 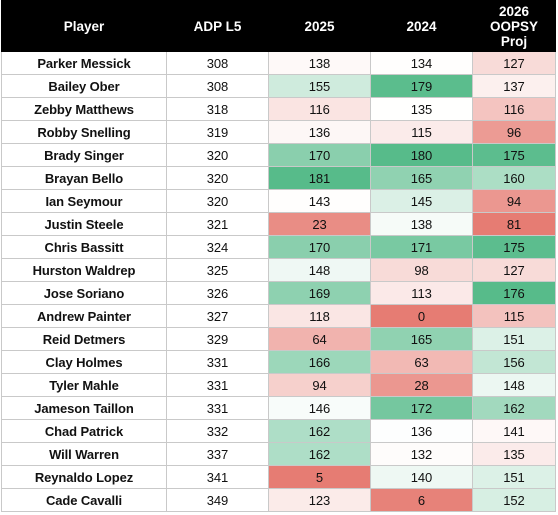 I want to click on adp-cell: 349, so click(x=217, y=500).